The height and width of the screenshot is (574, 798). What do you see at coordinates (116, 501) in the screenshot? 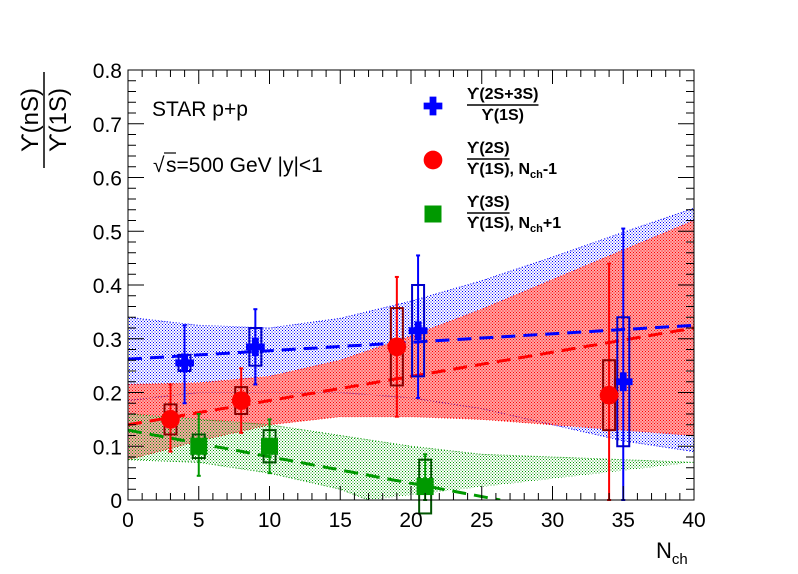
I see `y-tick-label: 0` at bounding box center [116, 501].